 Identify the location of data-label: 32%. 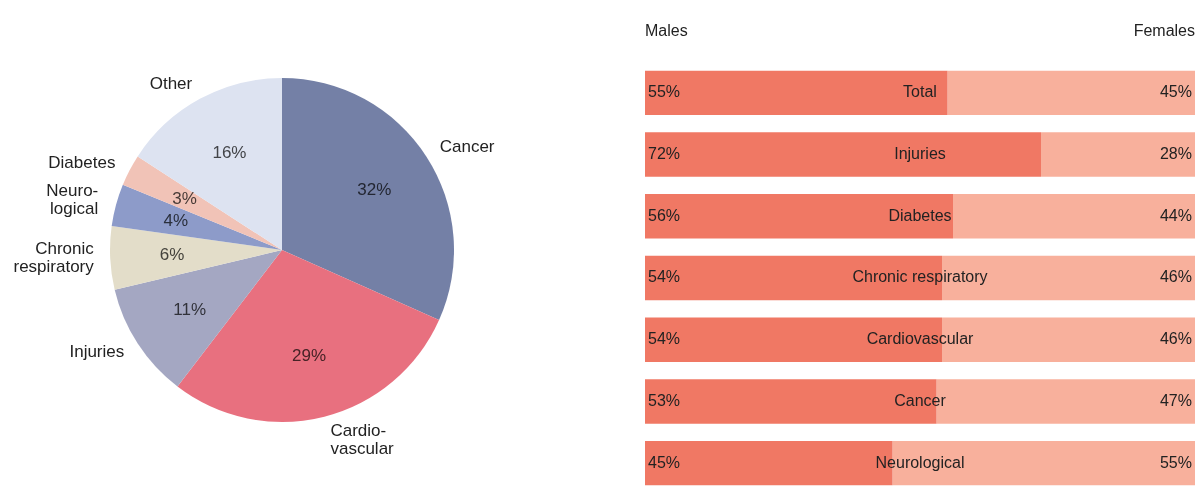
(374, 189).